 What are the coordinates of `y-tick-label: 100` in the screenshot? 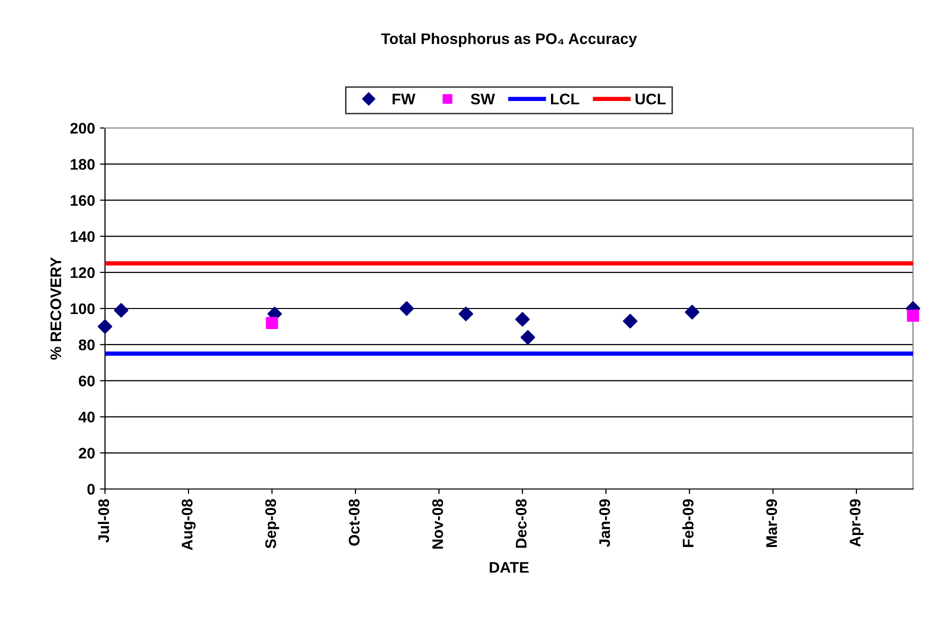 It's located at (82, 308).